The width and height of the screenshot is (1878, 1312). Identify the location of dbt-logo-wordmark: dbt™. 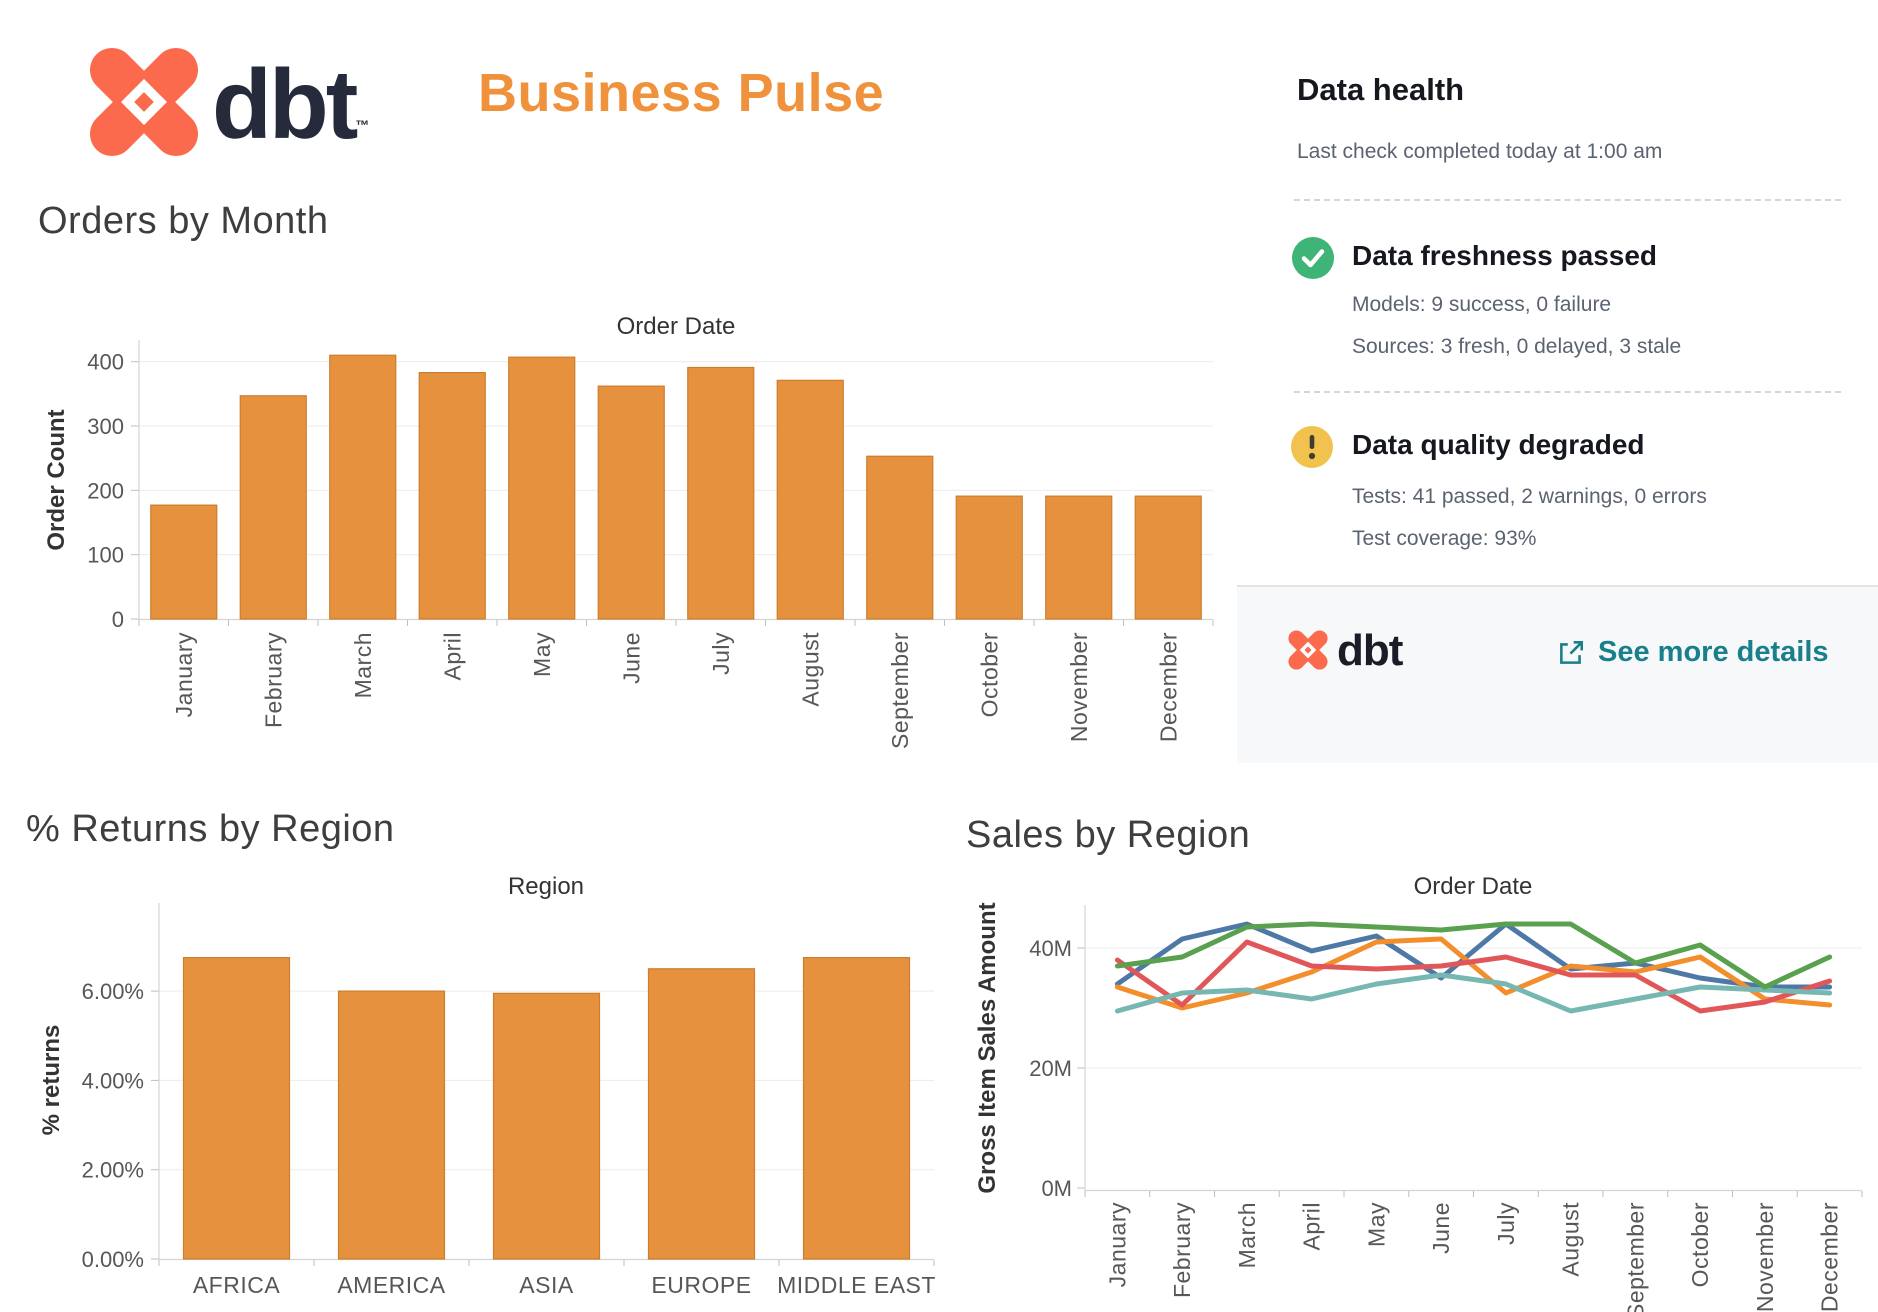
(291, 104).